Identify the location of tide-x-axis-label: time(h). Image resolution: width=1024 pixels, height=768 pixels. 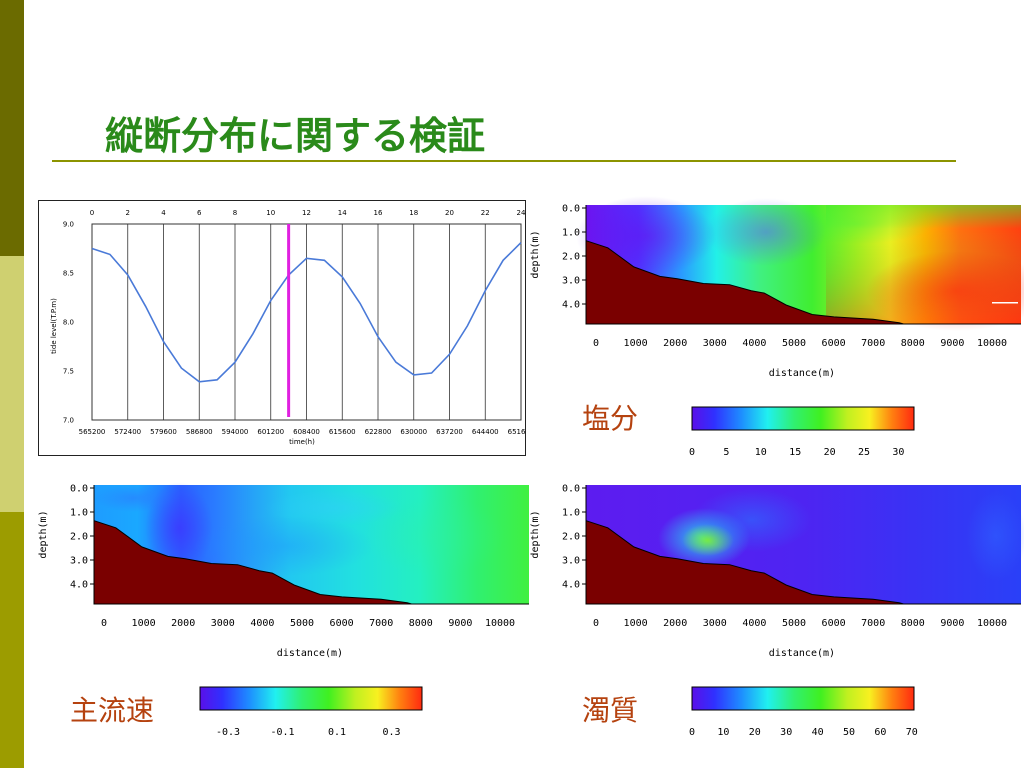
(302, 442).